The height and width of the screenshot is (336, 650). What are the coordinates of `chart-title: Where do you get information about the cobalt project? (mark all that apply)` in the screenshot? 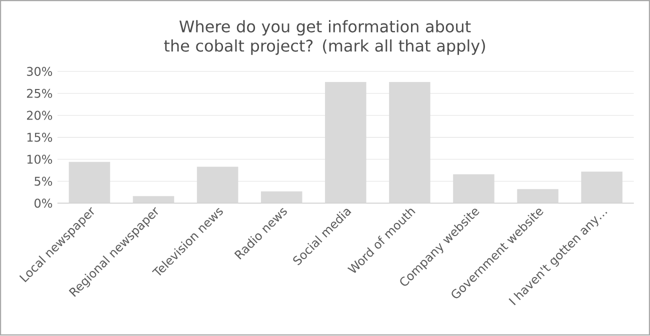 It's located at (324, 38).